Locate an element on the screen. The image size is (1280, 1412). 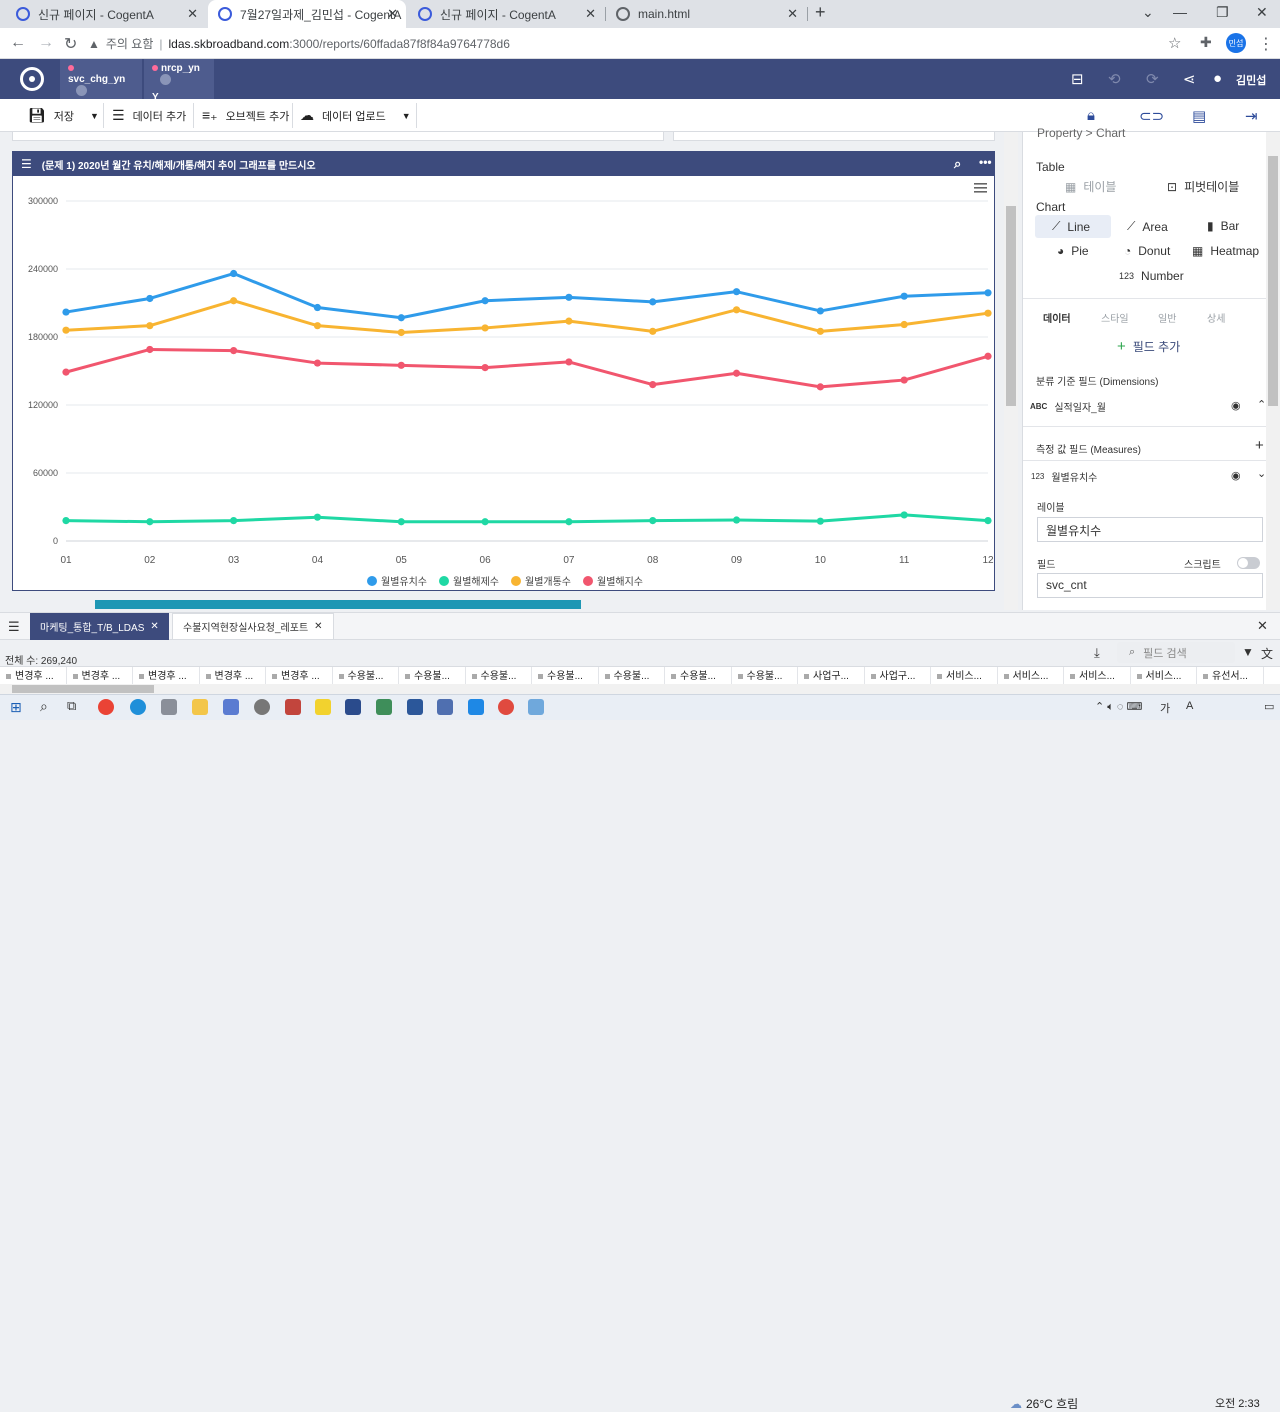
settings-icon is located at coordinates (169, 707).